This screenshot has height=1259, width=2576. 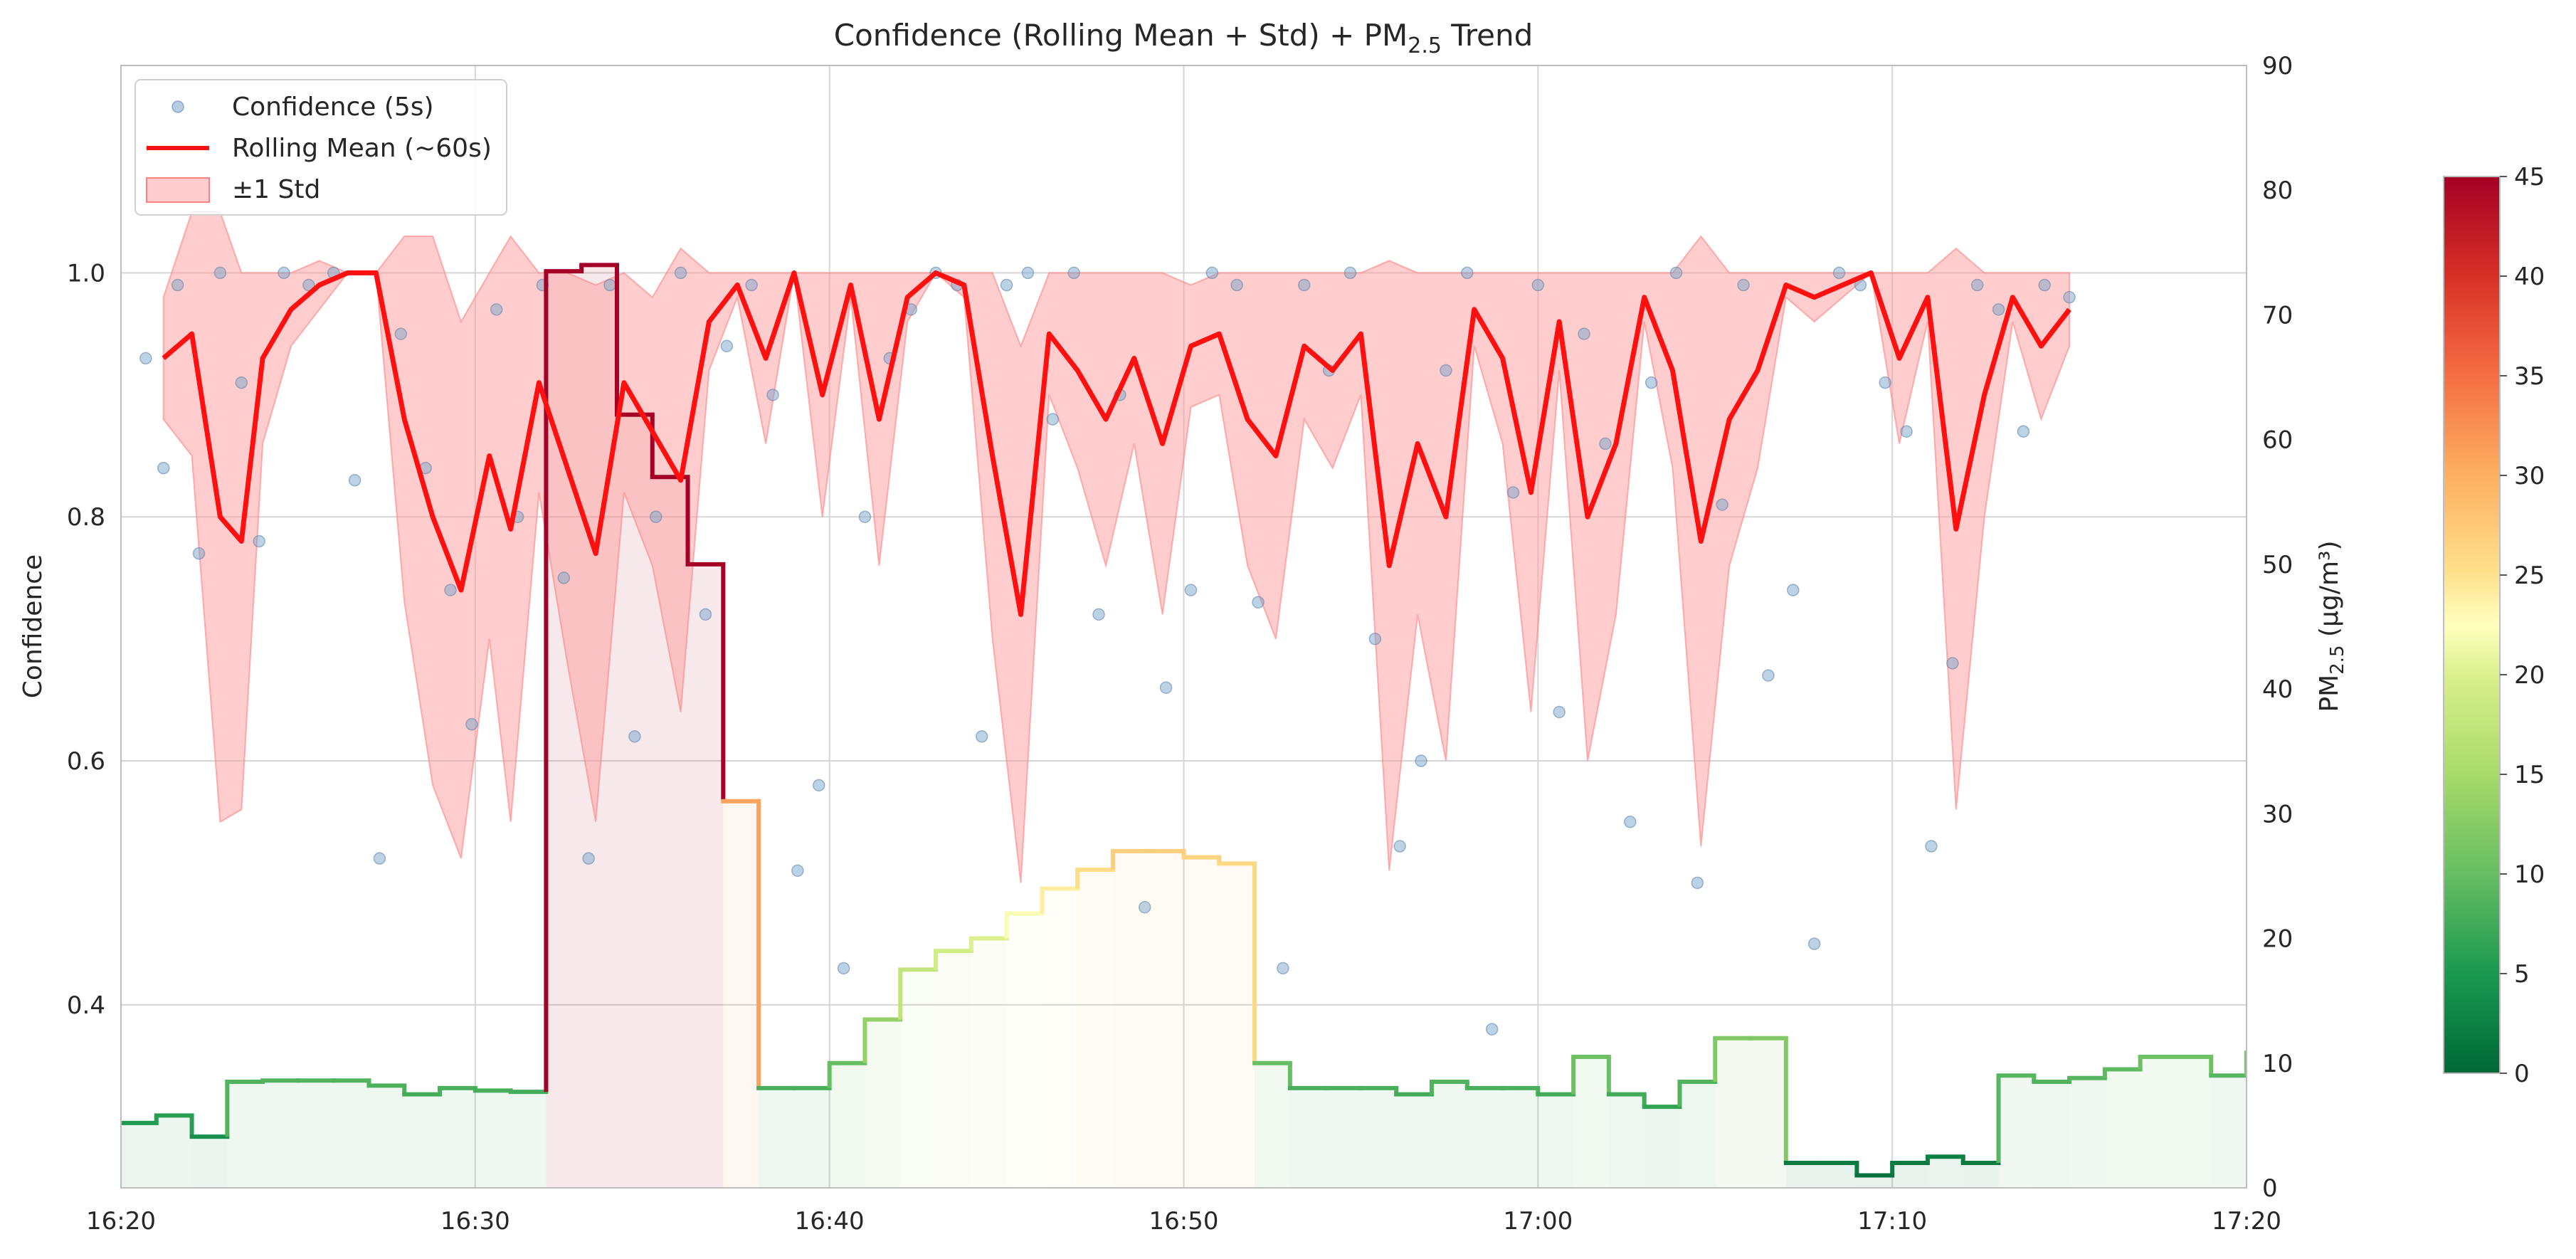 What do you see at coordinates (121, 1222) in the screenshot?
I see `x-tick-label: 16:20` at bounding box center [121, 1222].